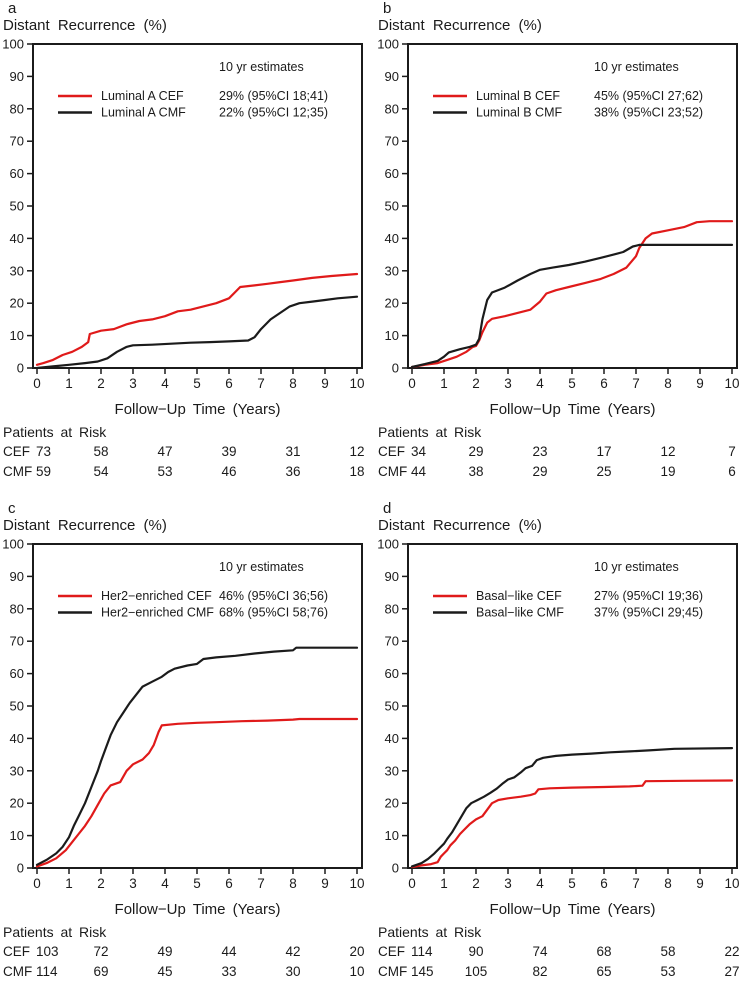  Describe the element at coordinates (604, 971) in the screenshot. I see `risk-count: 65` at that location.